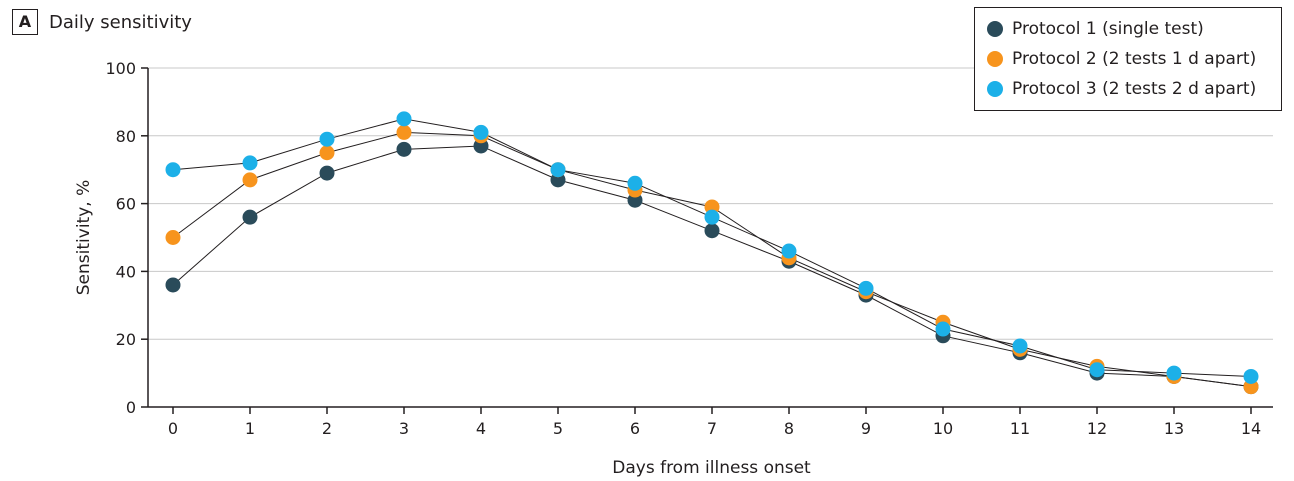  Describe the element at coordinates (327, 428) in the screenshot. I see `x-tick-label: 2` at that location.